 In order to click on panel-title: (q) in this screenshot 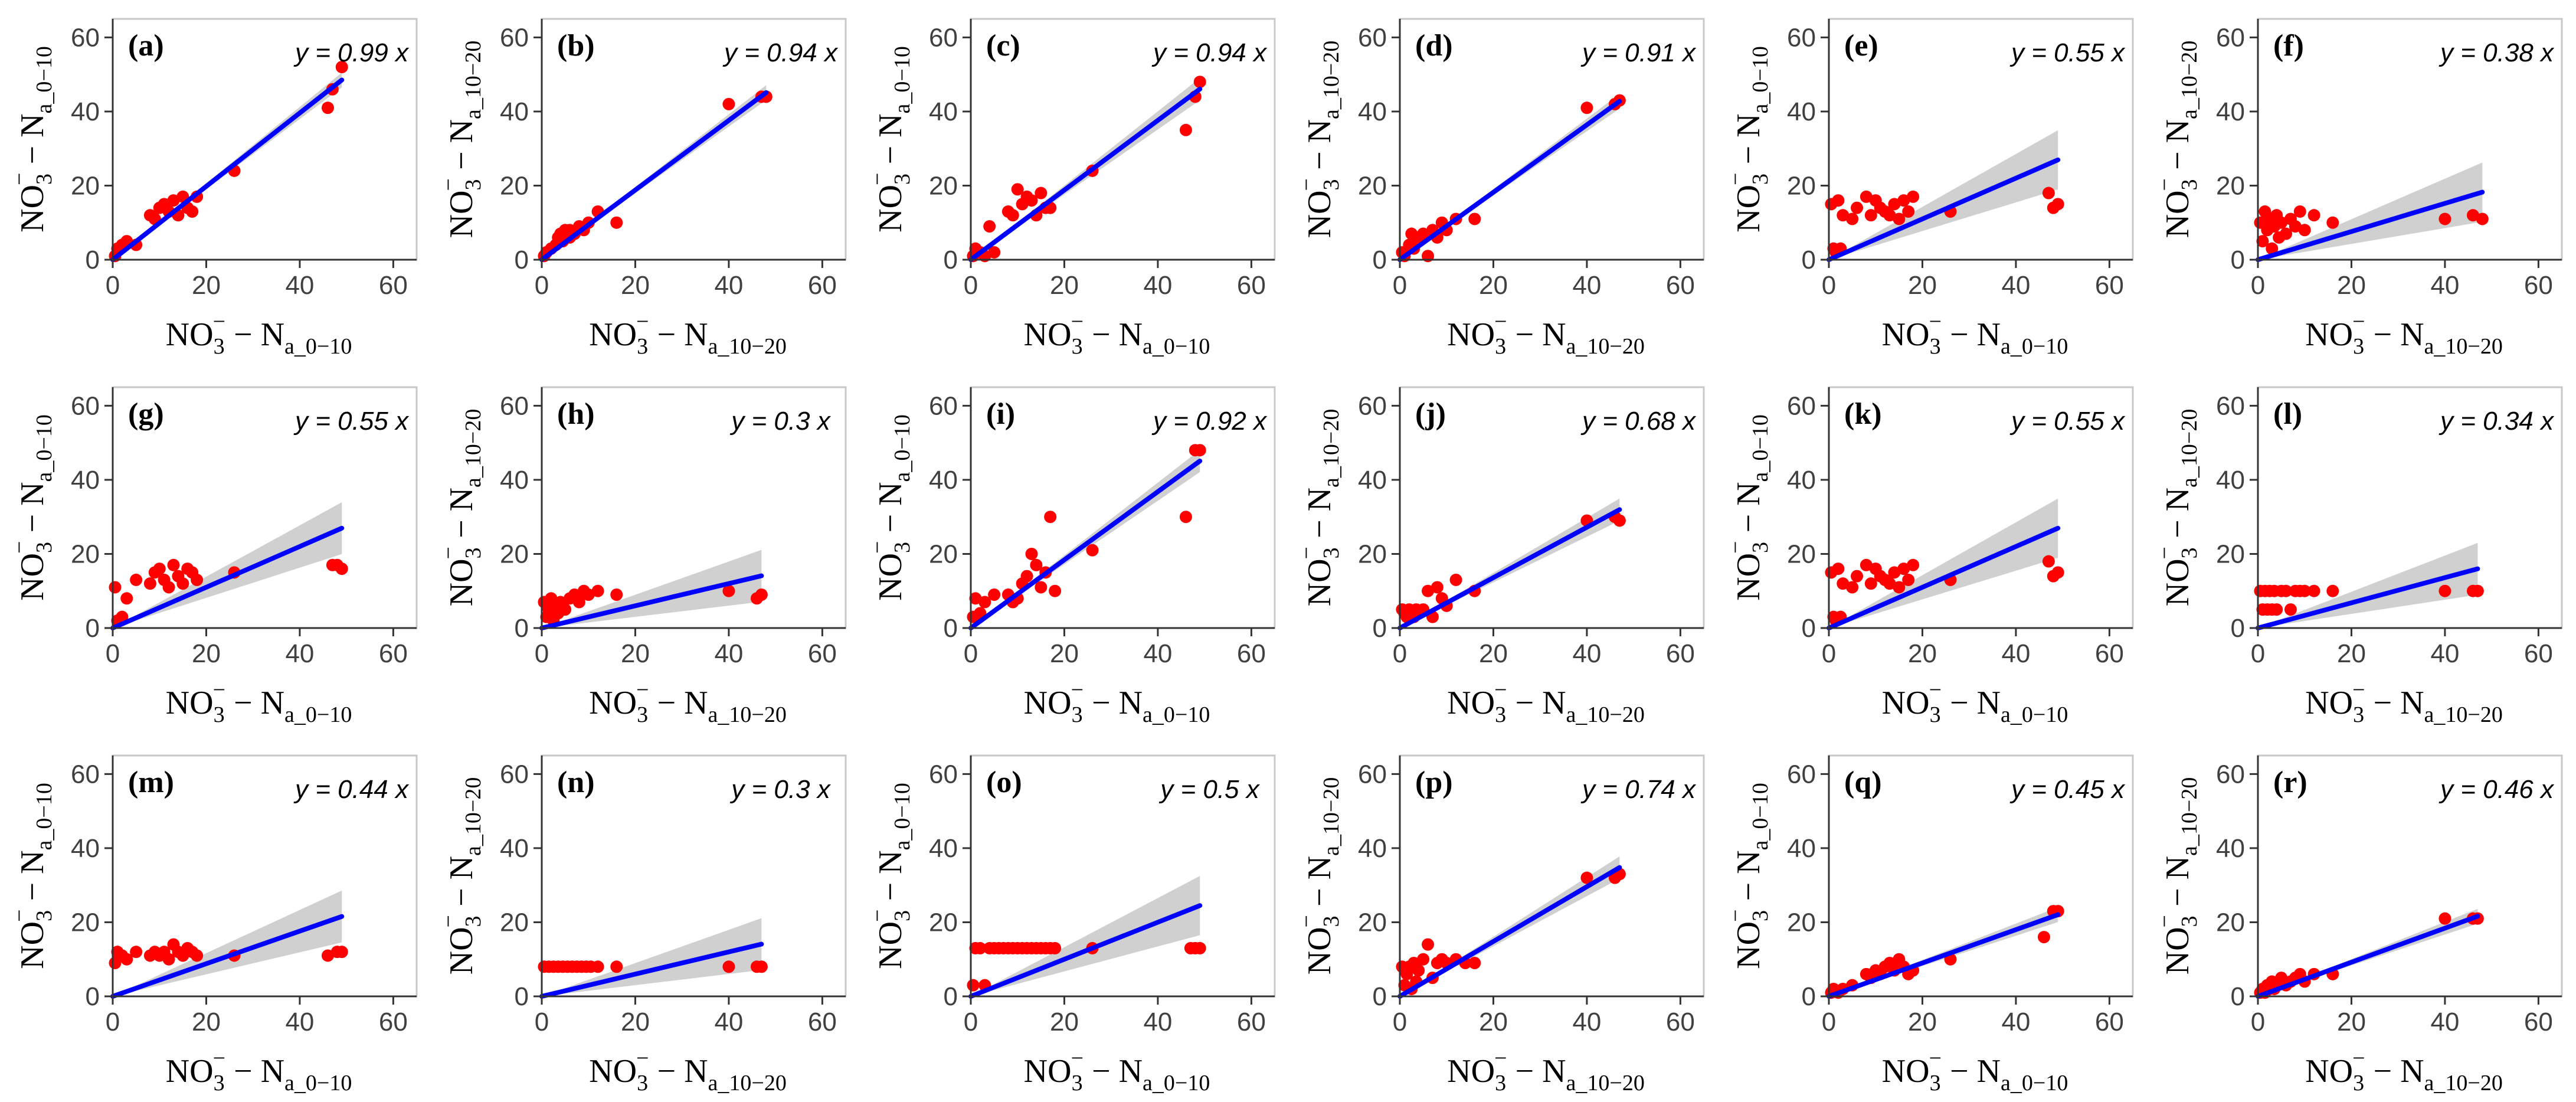, I will do `click(1863, 783)`.